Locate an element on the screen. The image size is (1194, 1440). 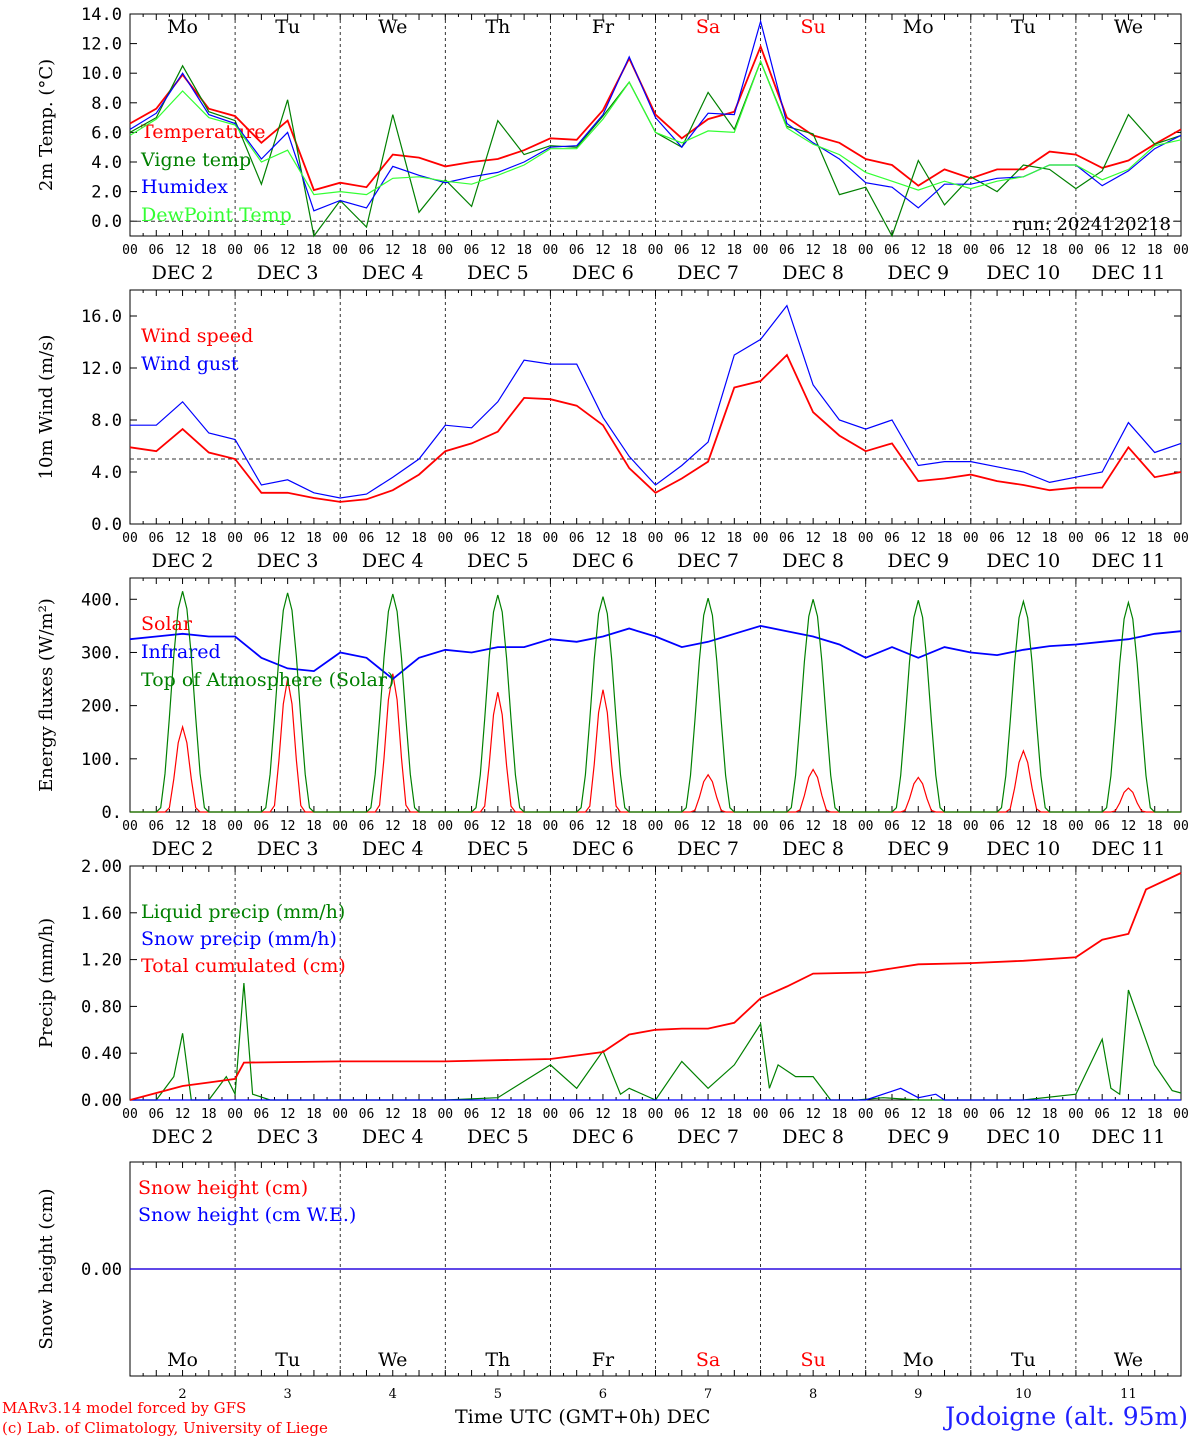
weekday-label: Su is located at coordinates (813, 1360).